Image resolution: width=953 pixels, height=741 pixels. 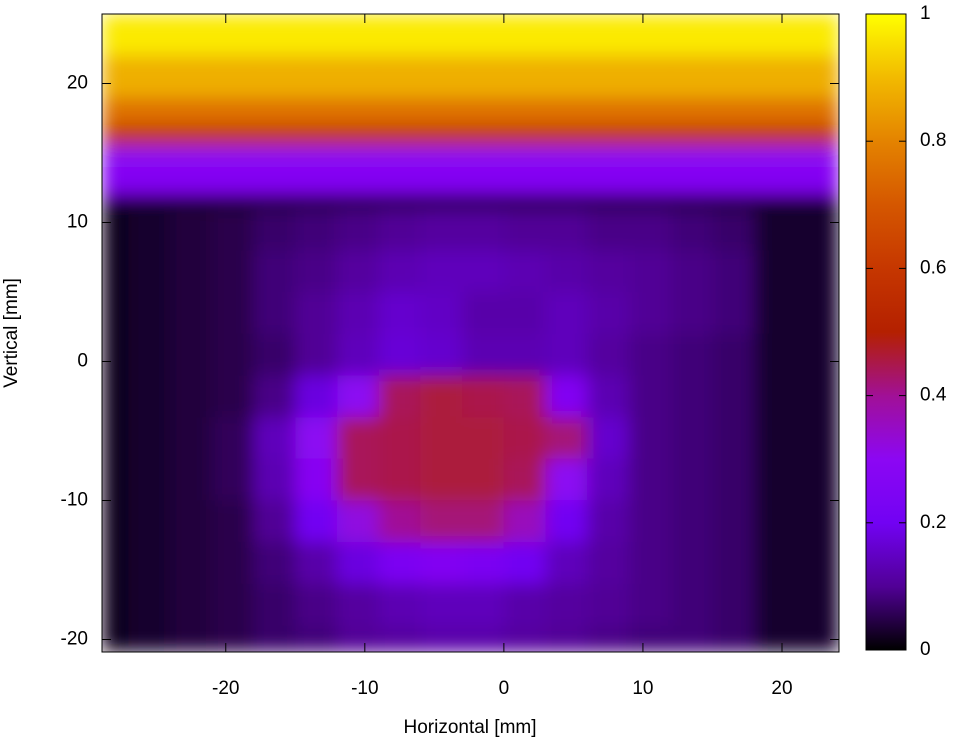 What do you see at coordinates (74, 500) in the screenshot?
I see `y-tick-label: -10` at bounding box center [74, 500].